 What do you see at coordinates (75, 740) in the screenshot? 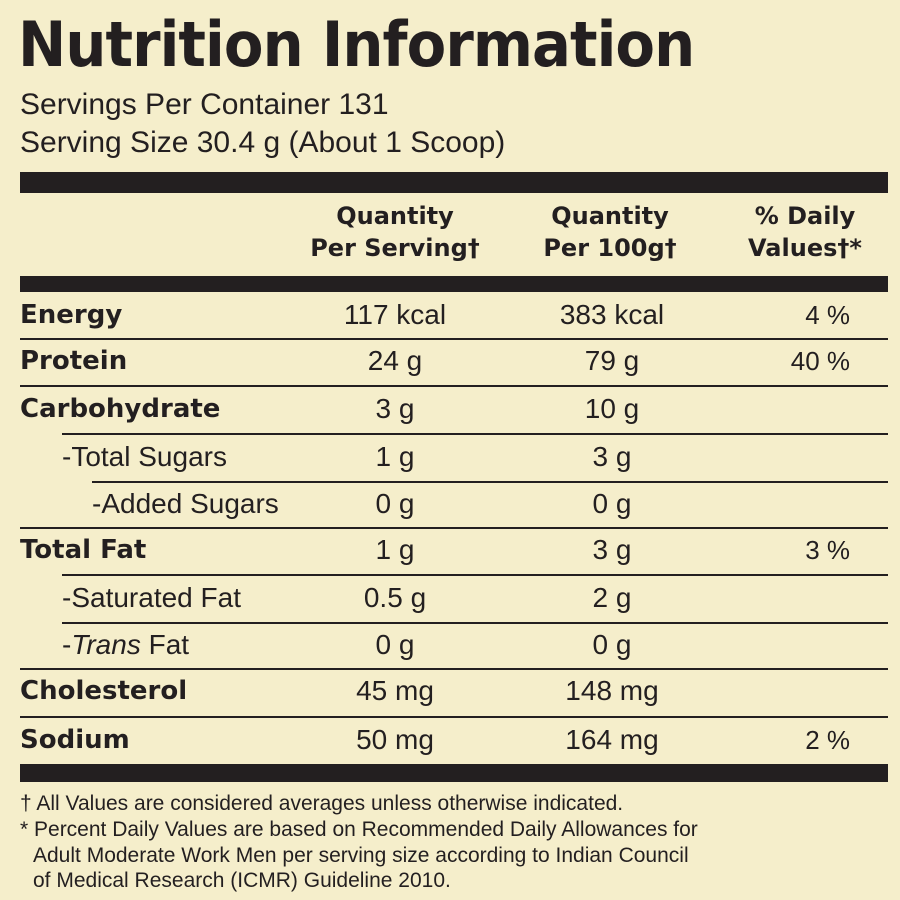
I see `row-label: Sodium` at bounding box center [75, 740].